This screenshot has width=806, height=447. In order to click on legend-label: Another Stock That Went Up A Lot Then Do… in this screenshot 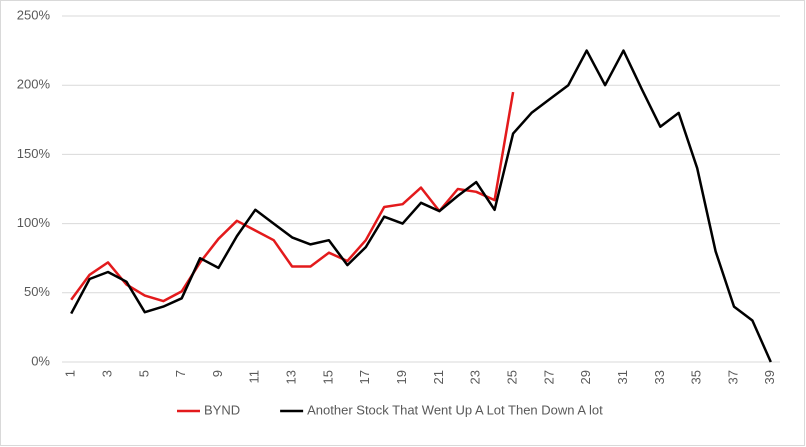, I will do `click(455, 409)`.